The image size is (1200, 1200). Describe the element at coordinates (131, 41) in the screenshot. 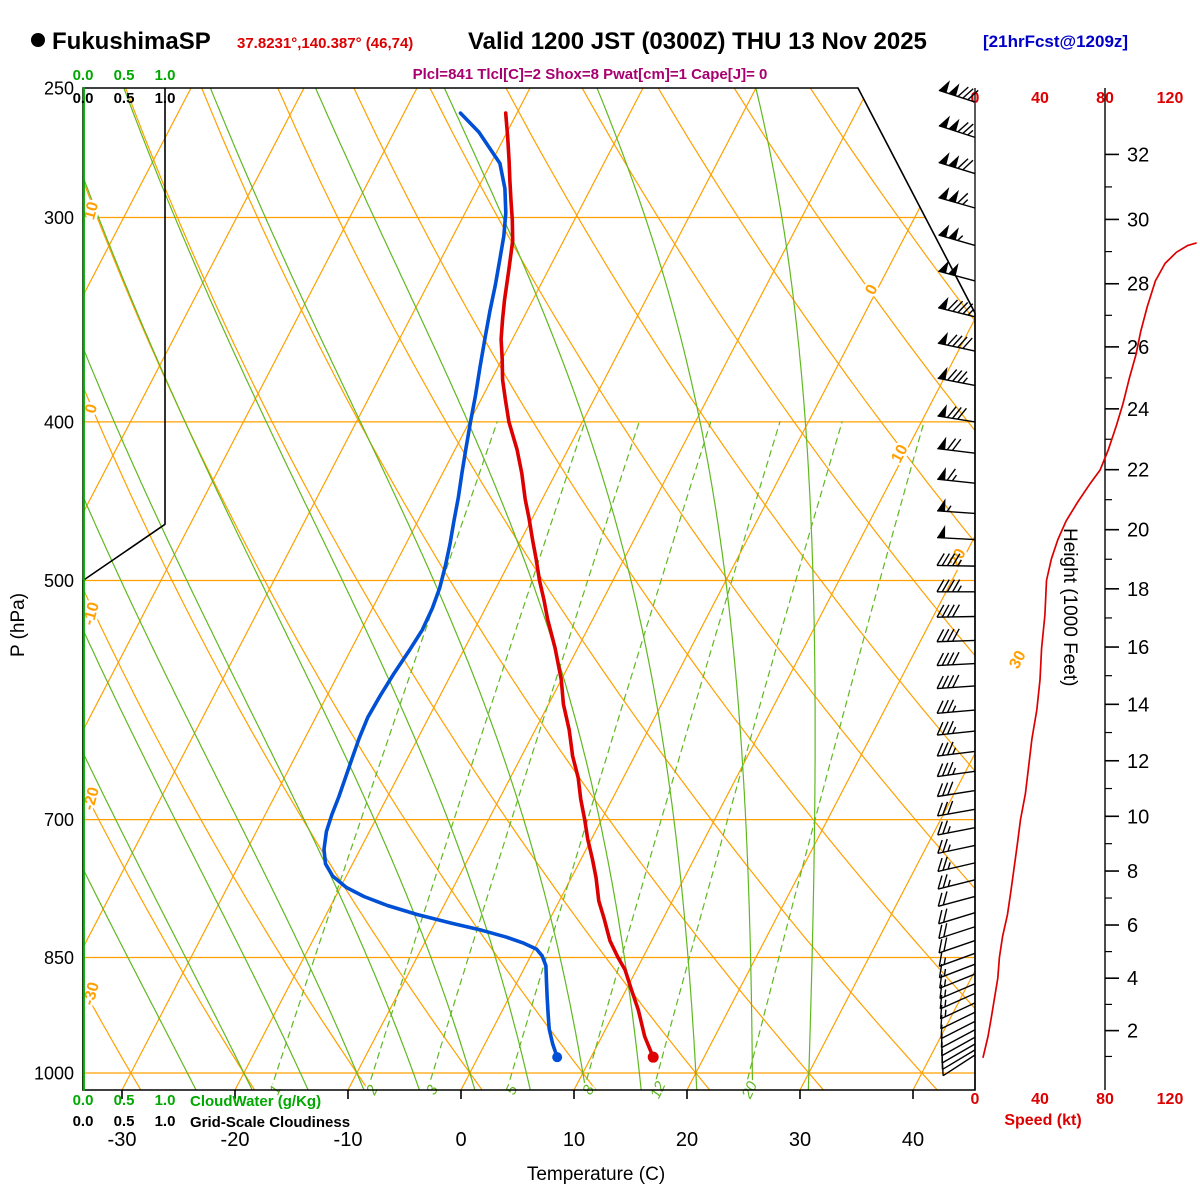

I see `station-name: FukushimaSP` at that location.